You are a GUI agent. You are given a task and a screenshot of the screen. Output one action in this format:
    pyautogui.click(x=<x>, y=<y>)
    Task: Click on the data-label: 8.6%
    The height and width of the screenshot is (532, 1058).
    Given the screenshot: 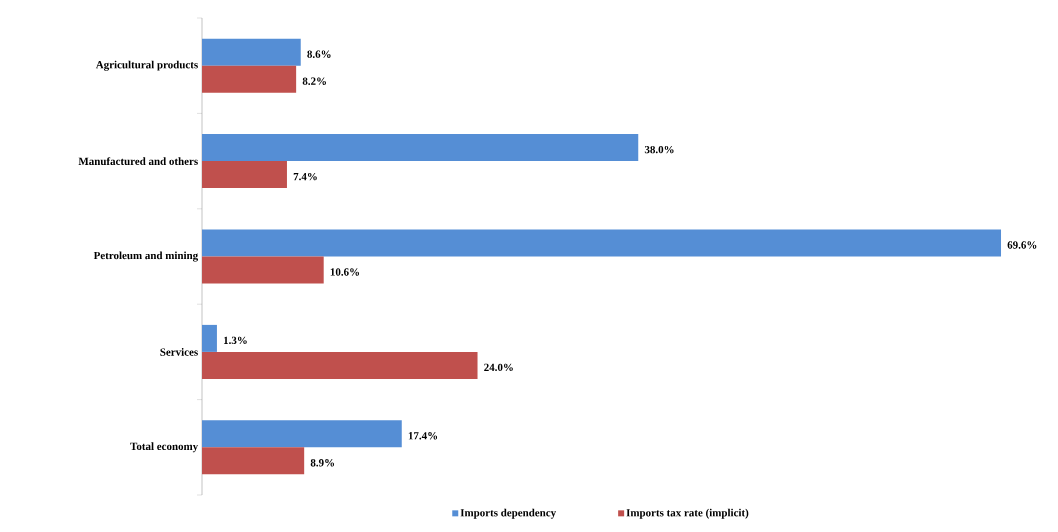 What is the action you would take?
    pyautogui.click(x=319, y=54)
    